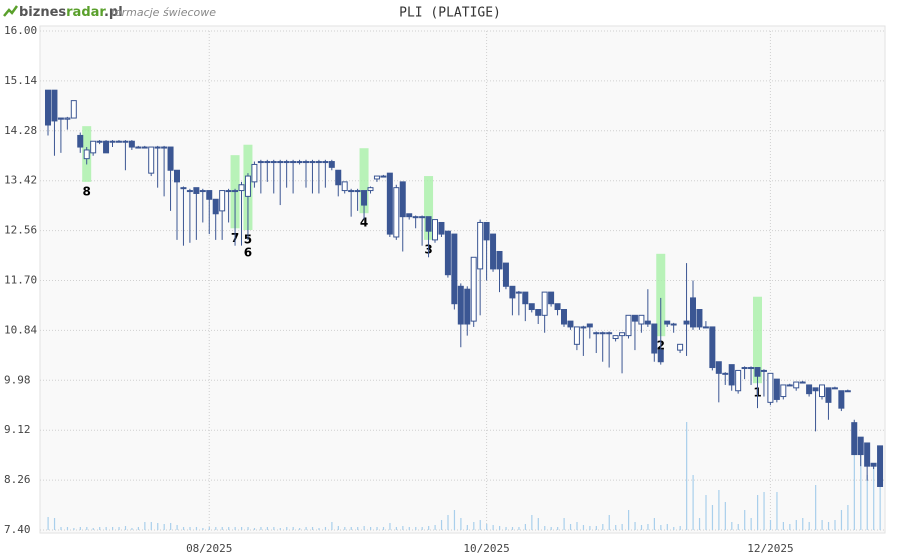 This screenshot has height=560, width=900. I want to click on y-tick-label: 7.40, so click(17, 529).